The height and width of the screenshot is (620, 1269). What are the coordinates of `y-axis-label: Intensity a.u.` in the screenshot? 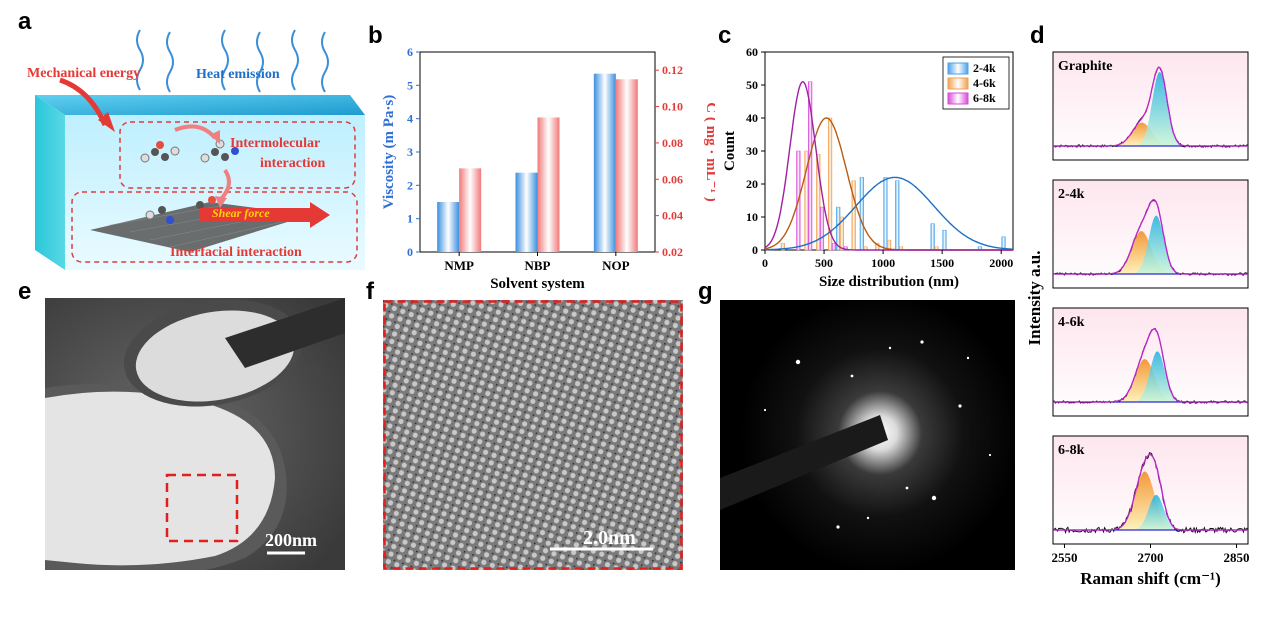 It's located at (1034, 298).